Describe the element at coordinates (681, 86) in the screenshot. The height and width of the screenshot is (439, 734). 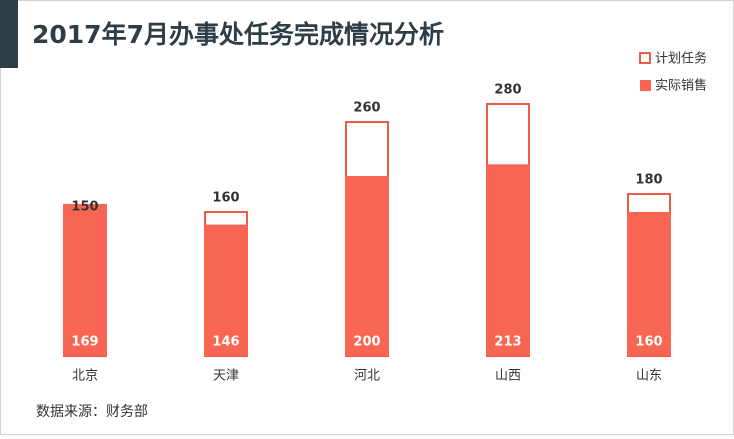
I see `legend-label: 实际销售` at that location.